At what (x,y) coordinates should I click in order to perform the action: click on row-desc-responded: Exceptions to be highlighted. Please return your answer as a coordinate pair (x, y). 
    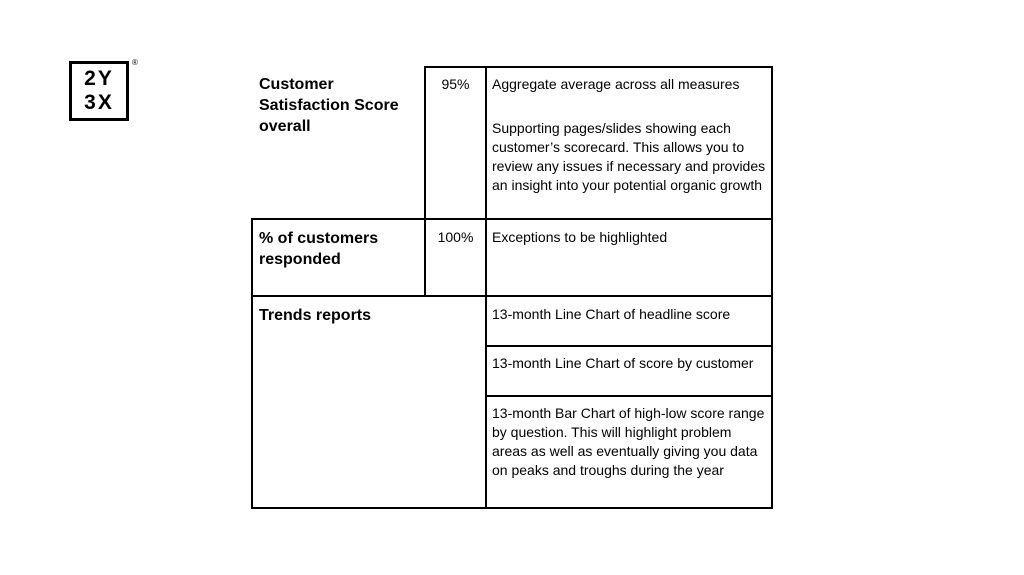
    Looking at the image, I should click on (580, 237).